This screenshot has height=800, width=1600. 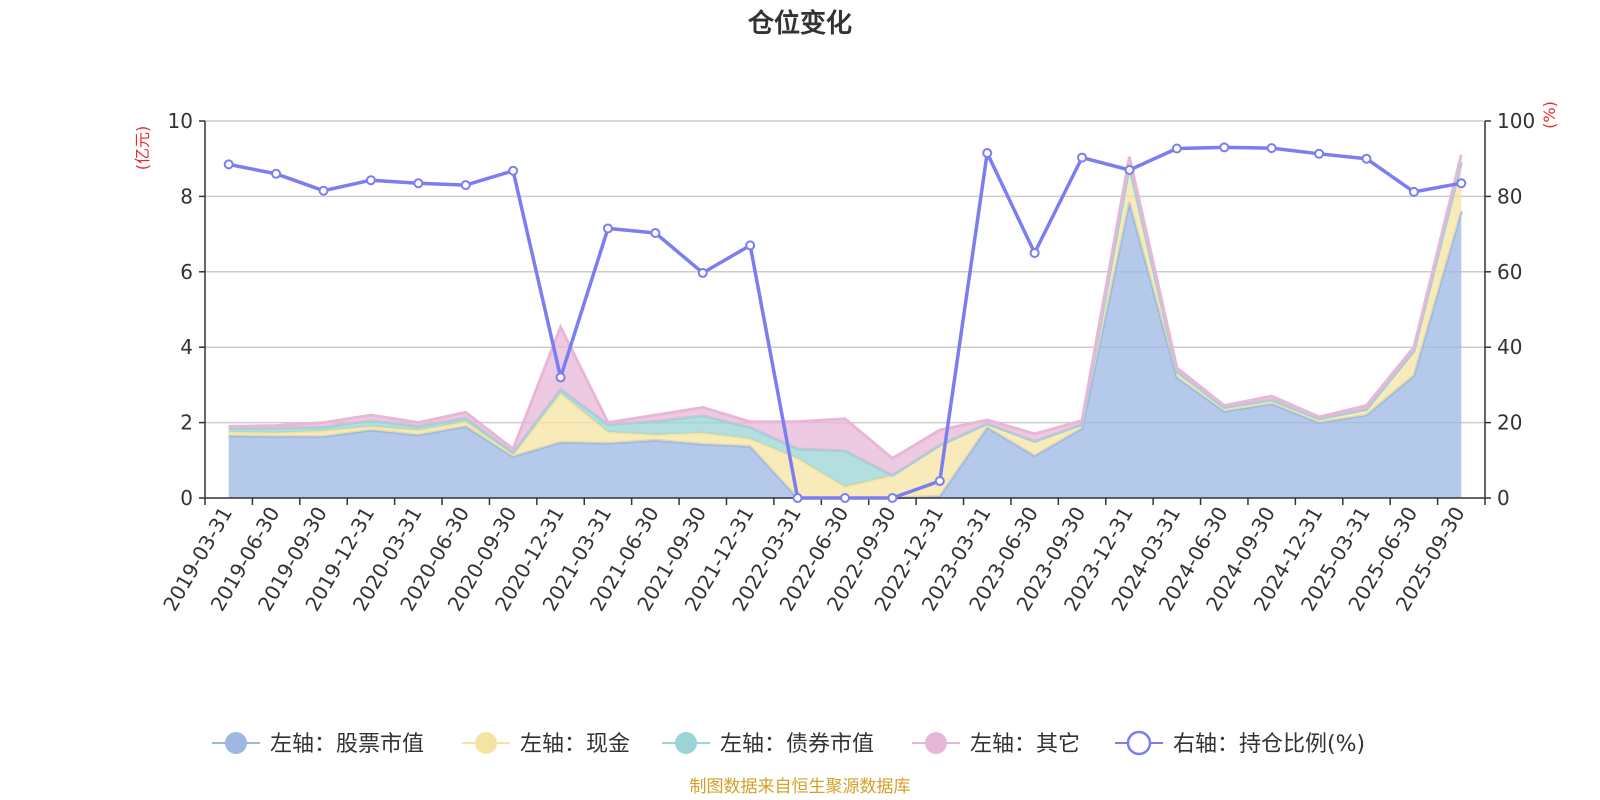 I want to click on legend-item: 左轴：现金, so click(x=546, y=744).